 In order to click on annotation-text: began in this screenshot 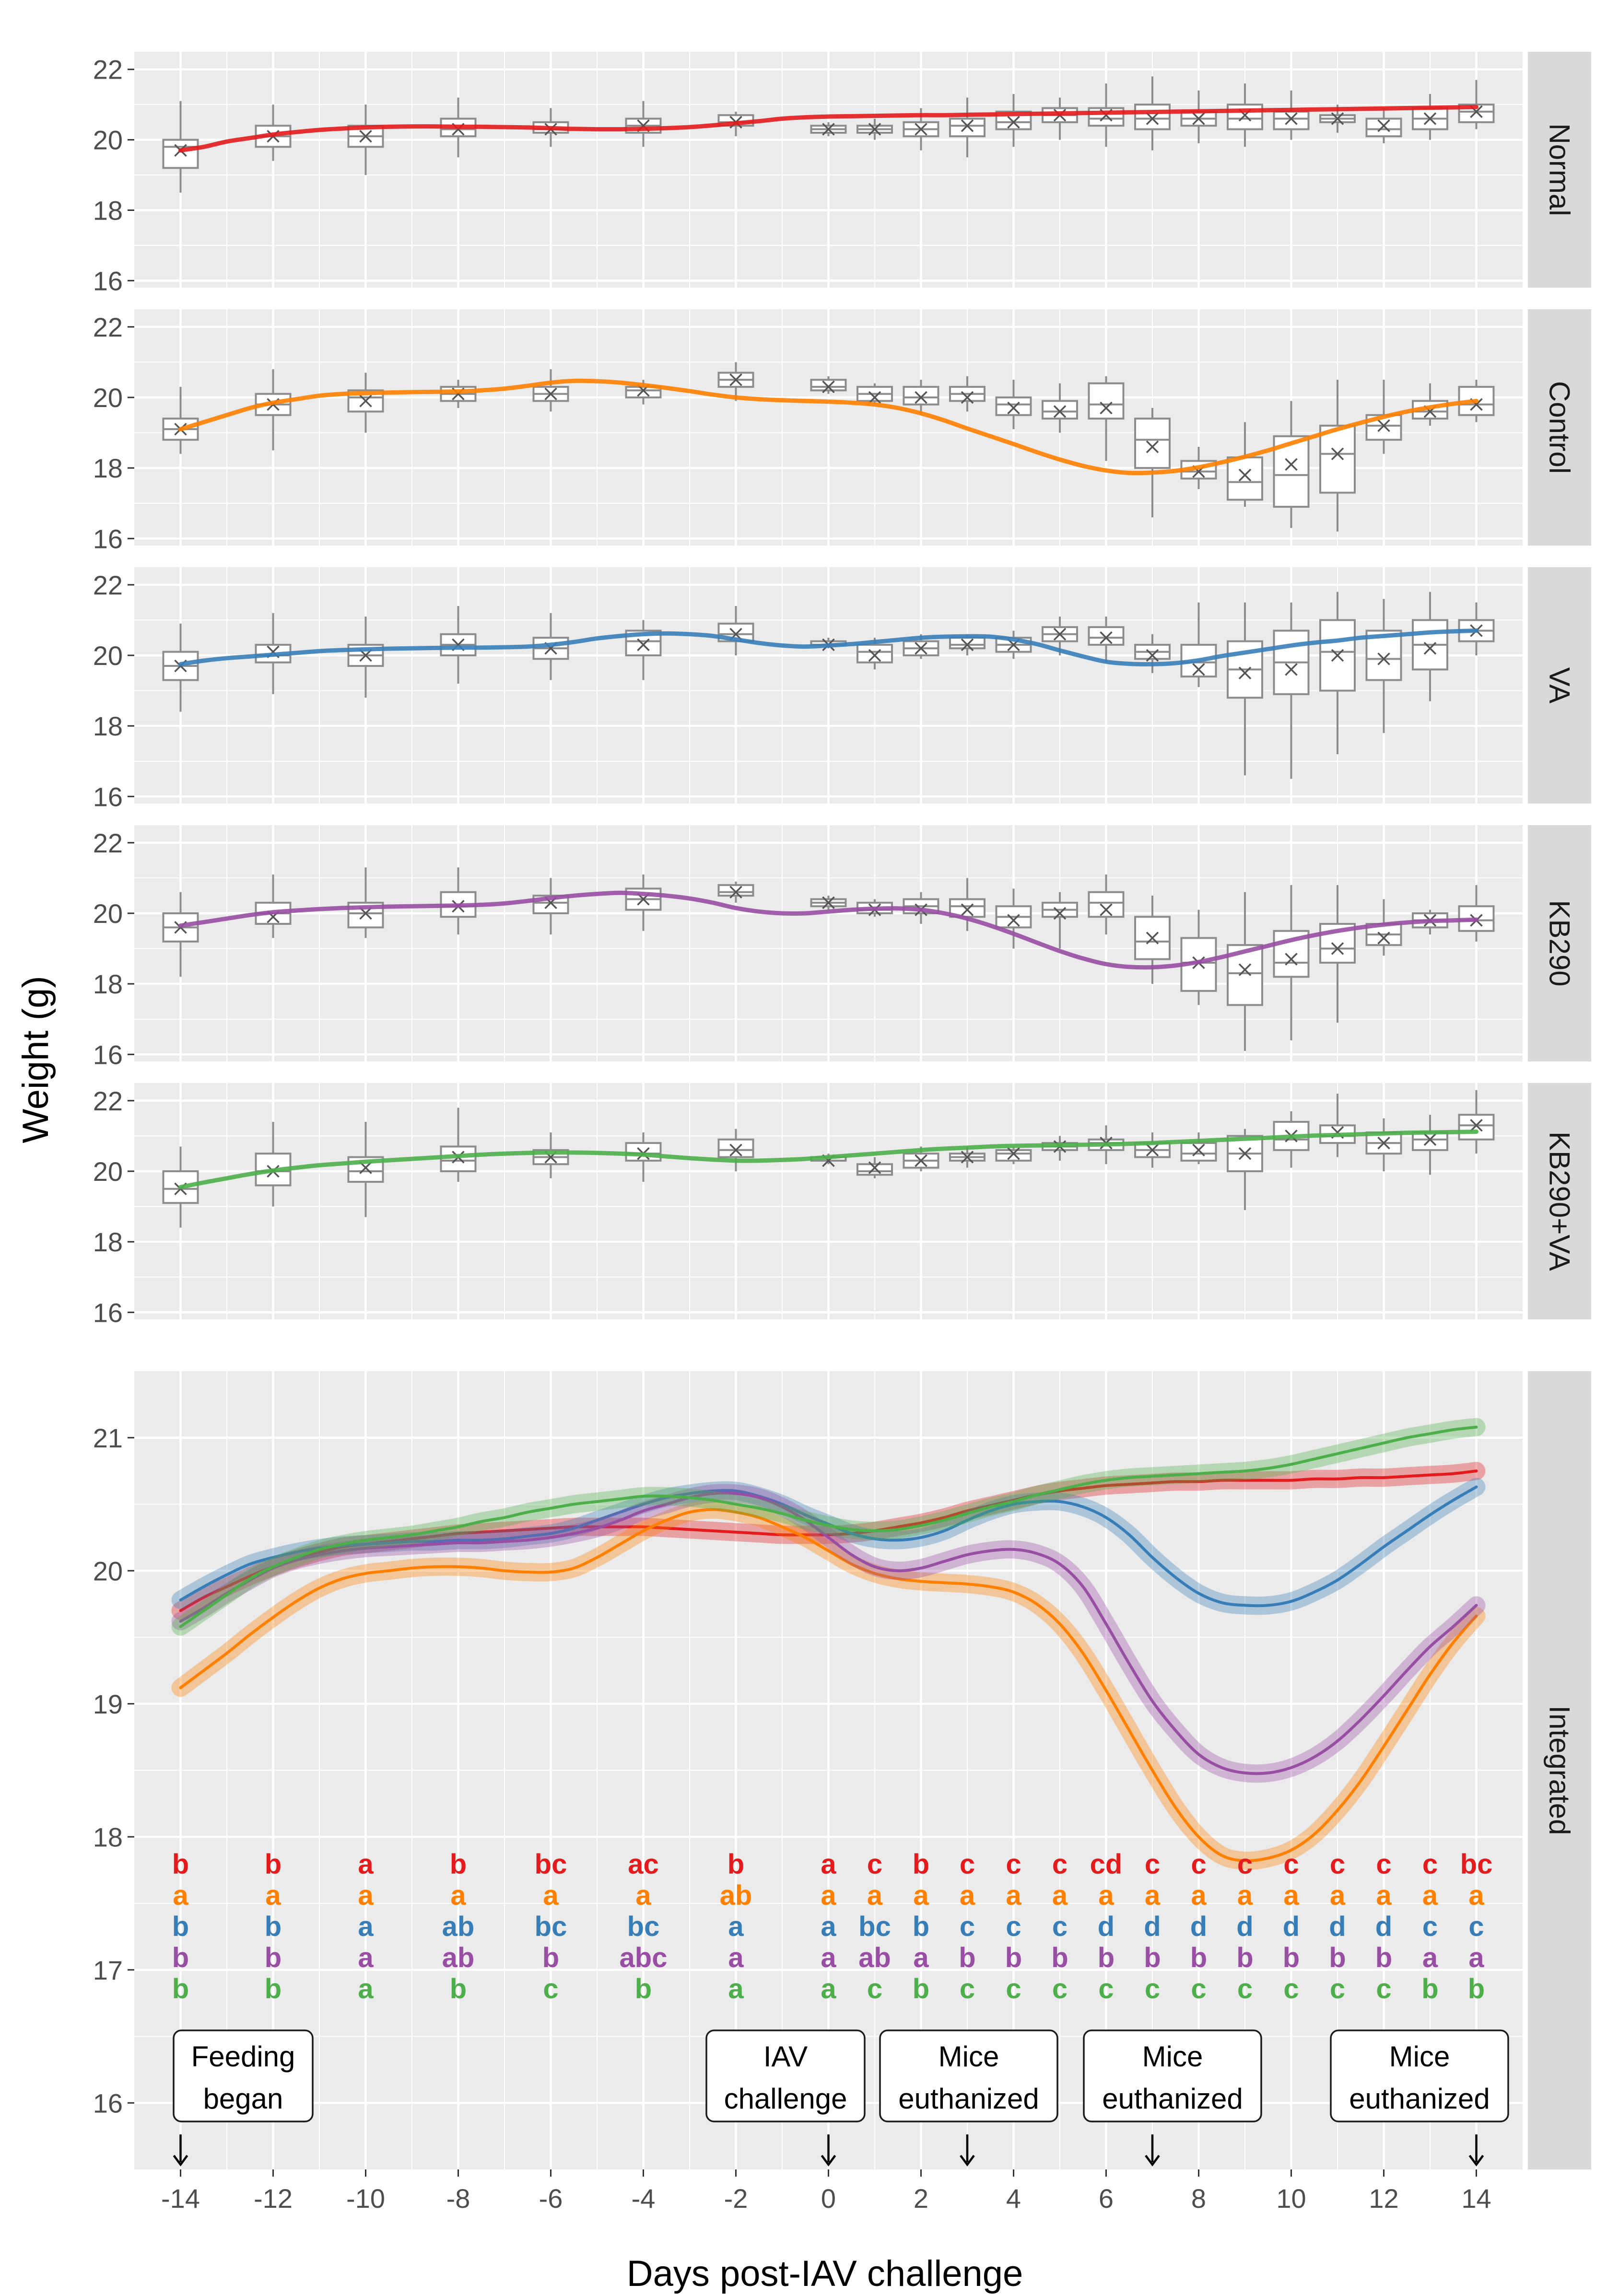, I will do `click(243, 2099)`.